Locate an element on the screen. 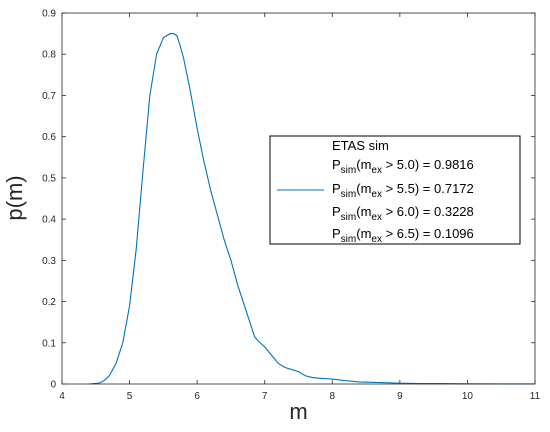 This screenshot has width=550, height=432. y-tick-label: 0.9 is located at coordinates (49, 14).